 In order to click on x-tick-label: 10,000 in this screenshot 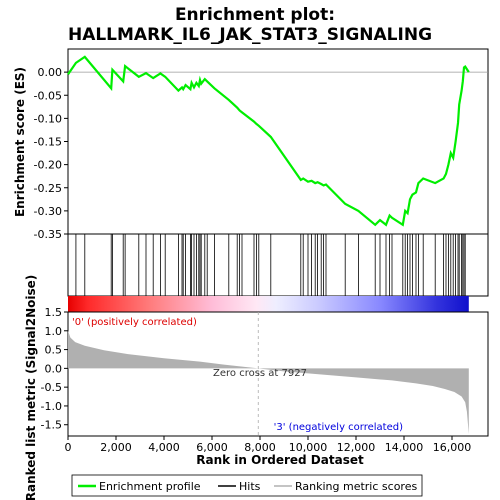, I will do `click(308, 447)`.